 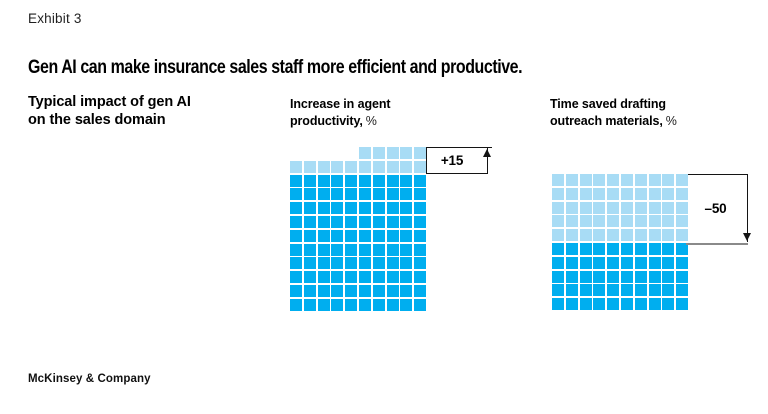 I want to click on chart2-title: Time saved drafting outreach materials,%, so click(x=613, y=112).